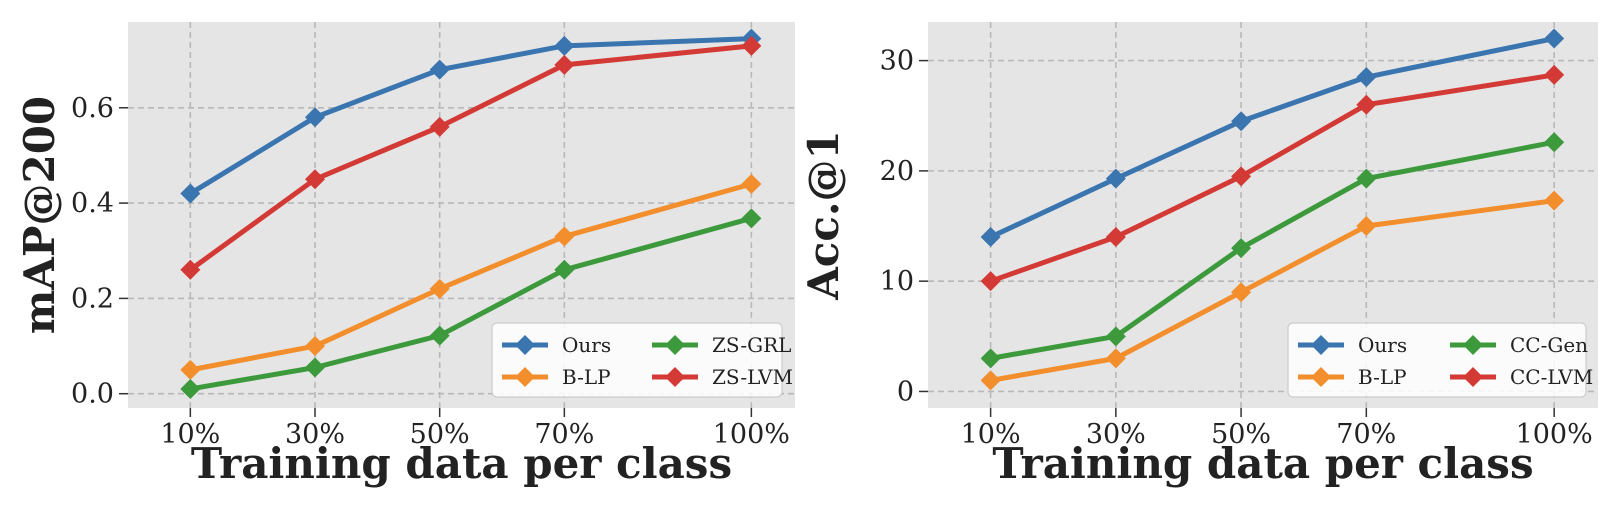 This screenshot has height=512, width=1617. What do you see at coordinates (905, 391) in the screenshot?
I see `y-tick-label: 0` at bounding box center [905, 391].